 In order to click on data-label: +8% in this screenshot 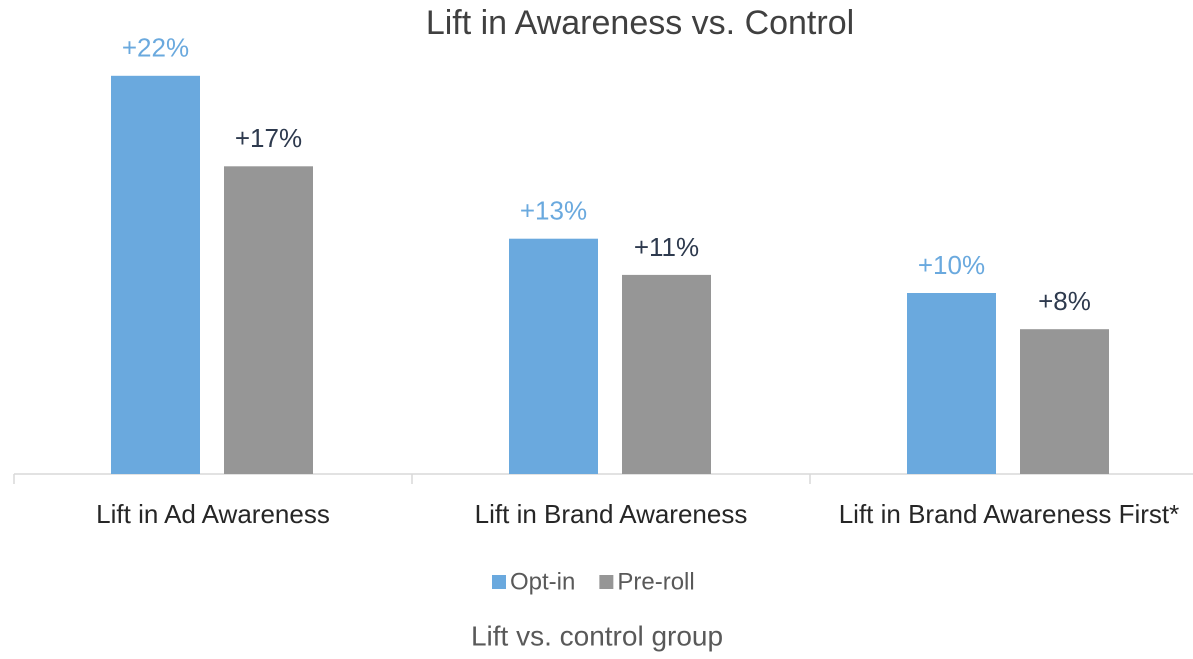, I will do `click(1064, 301)`.